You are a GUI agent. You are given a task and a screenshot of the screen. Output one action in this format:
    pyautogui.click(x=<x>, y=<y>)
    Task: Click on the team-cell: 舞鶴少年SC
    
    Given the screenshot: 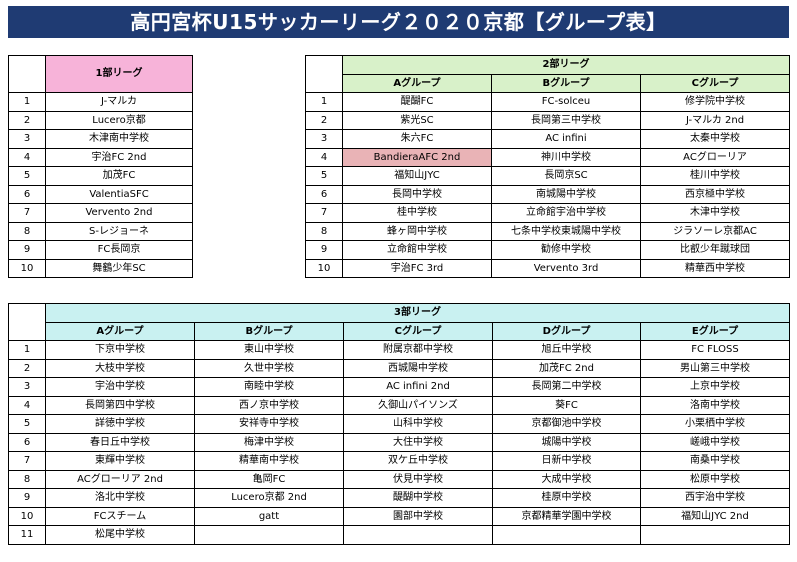 What is the action you would take?
    pyautogui.click(x=119, y=268)
    